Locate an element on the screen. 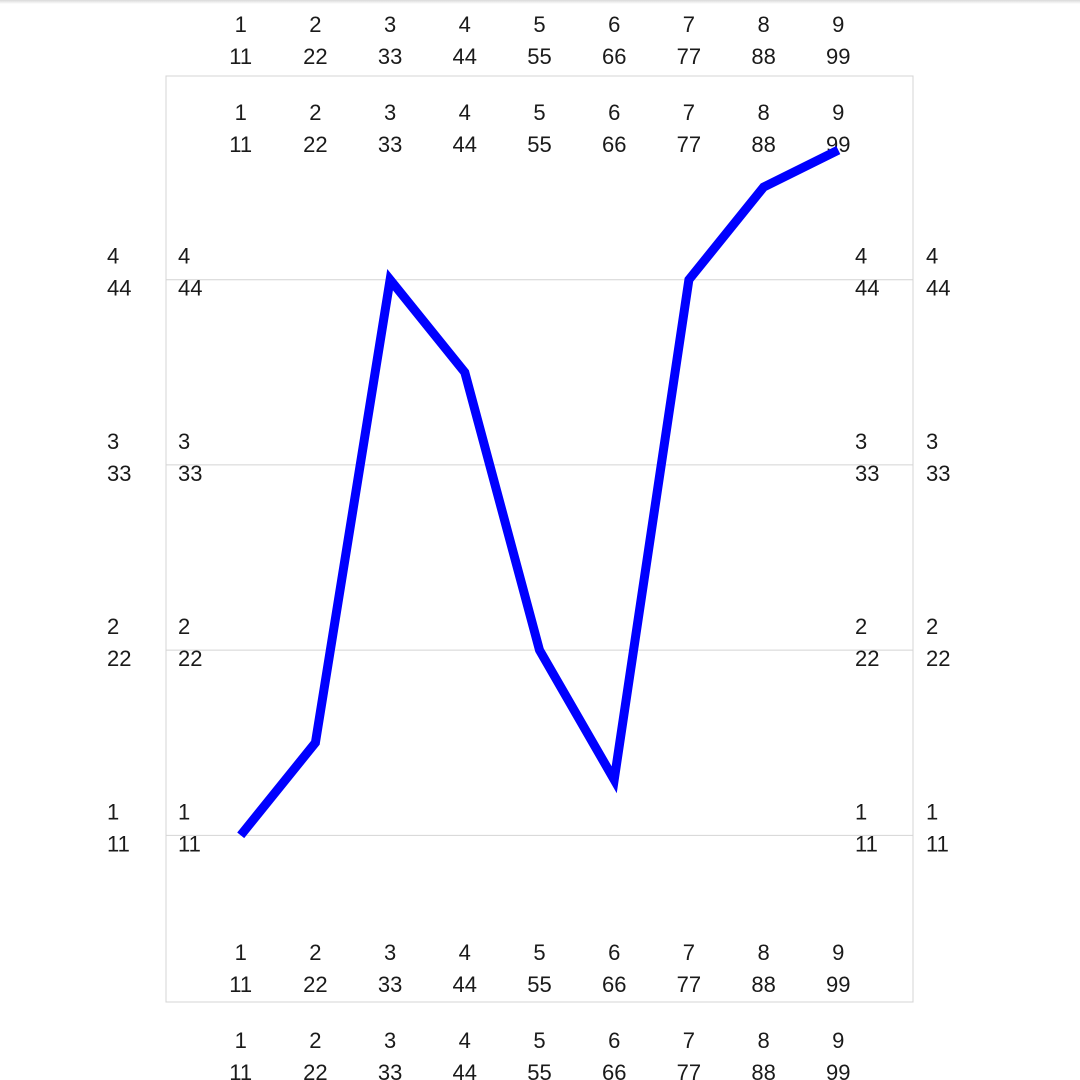  y-tick-label-outer-left-1: 1 11 is located at coordinates (118, 827).